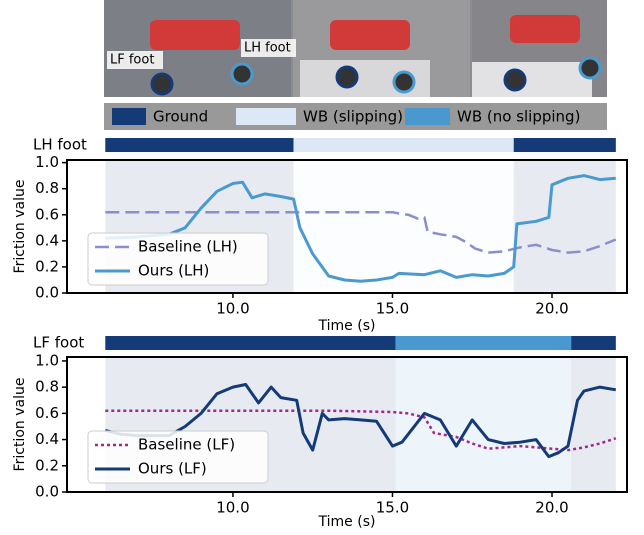 The width and height of the screenshot is (644, 535). I want to click on legend-label: Ours (LF), so click(172, 469).